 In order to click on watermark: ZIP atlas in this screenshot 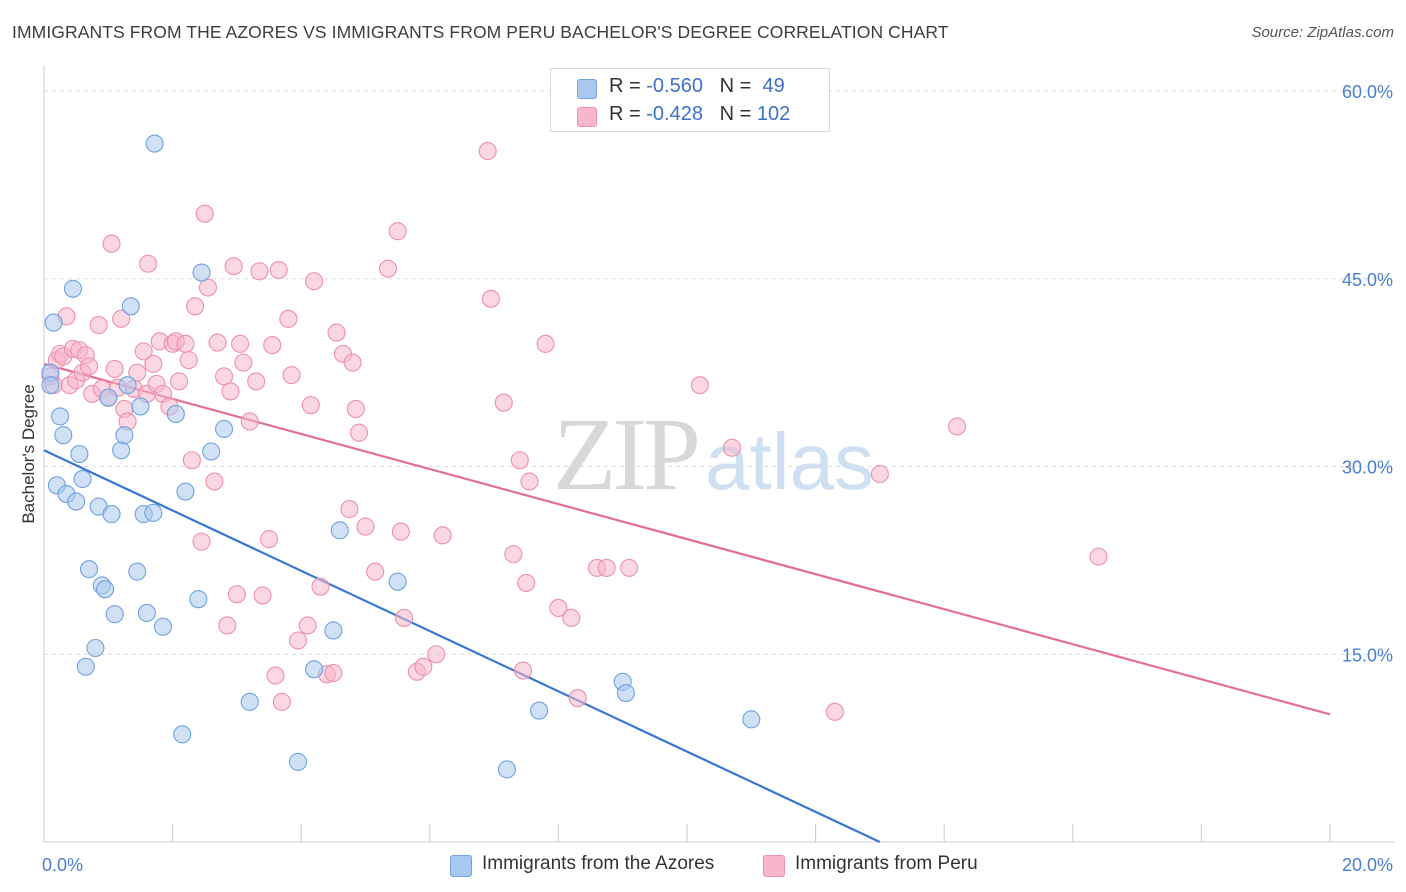, I will do `click(713, 454)`.